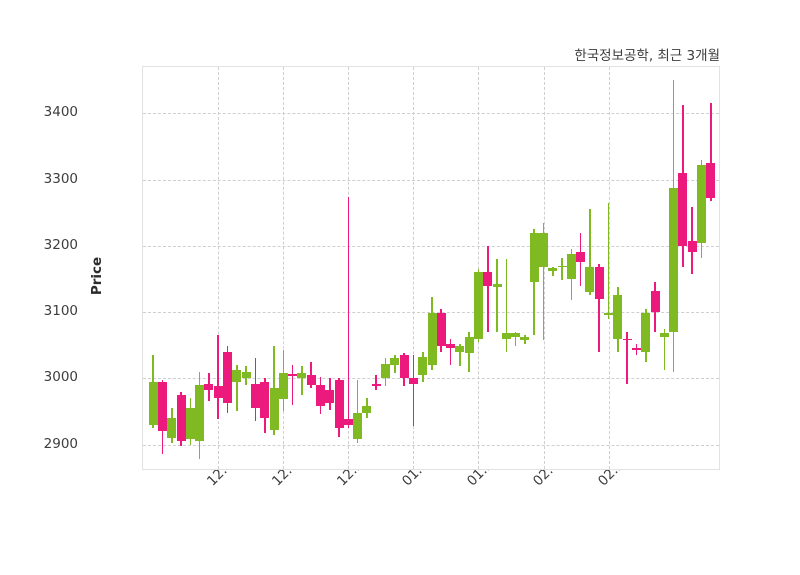  What do you see at coordinates (60, 377) in the screenshot?
I see `y-tick-label: 3000` at bounding box center [60, 377].